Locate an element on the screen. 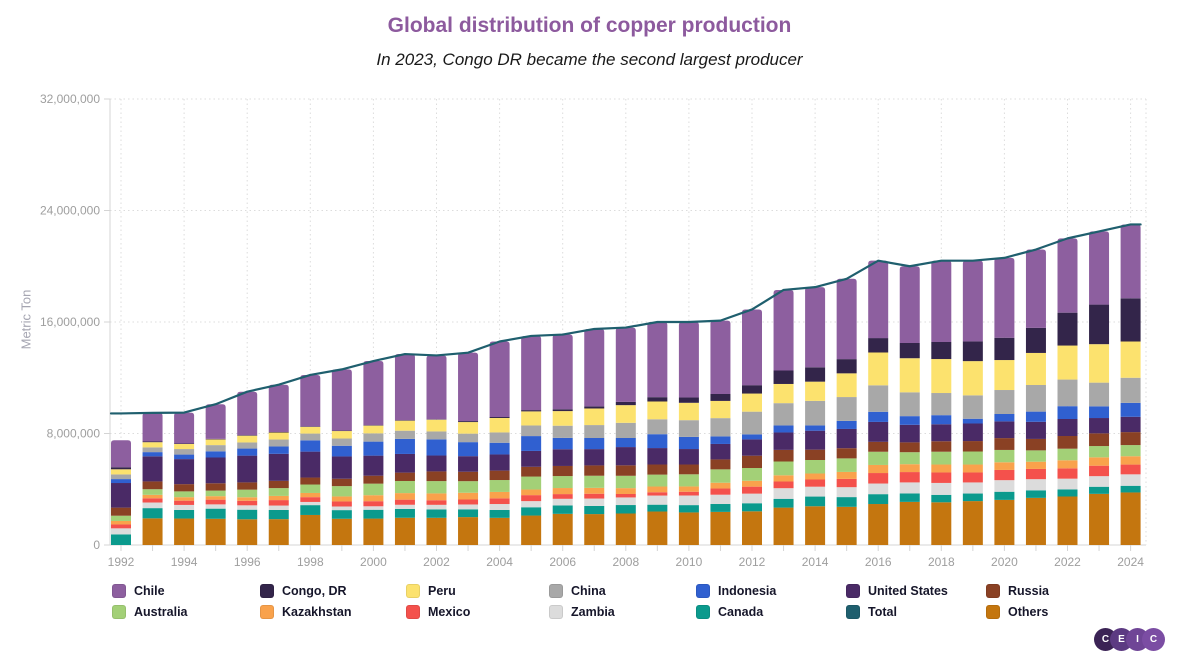  legend-item-total: Total is located at coordinates (916, 612).